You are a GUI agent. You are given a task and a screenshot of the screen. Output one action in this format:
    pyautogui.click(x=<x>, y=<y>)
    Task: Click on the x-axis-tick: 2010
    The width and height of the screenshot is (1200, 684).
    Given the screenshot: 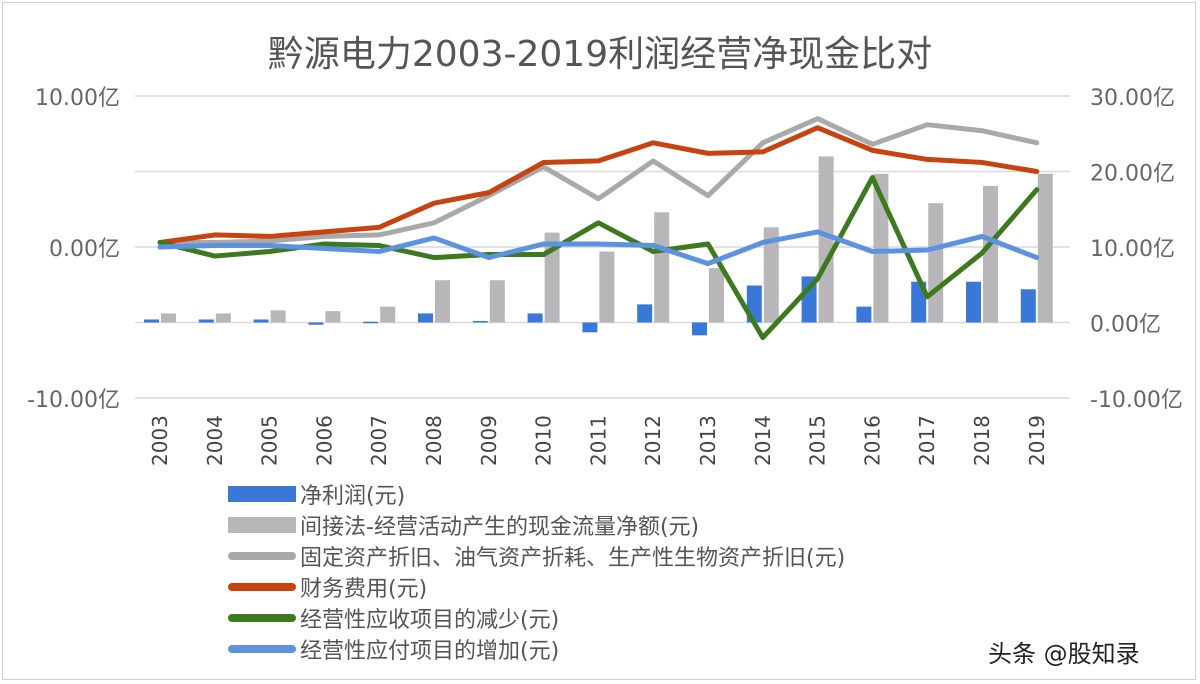 What is the action you would take?
    pyautogui.click(x=544, y=440)
    